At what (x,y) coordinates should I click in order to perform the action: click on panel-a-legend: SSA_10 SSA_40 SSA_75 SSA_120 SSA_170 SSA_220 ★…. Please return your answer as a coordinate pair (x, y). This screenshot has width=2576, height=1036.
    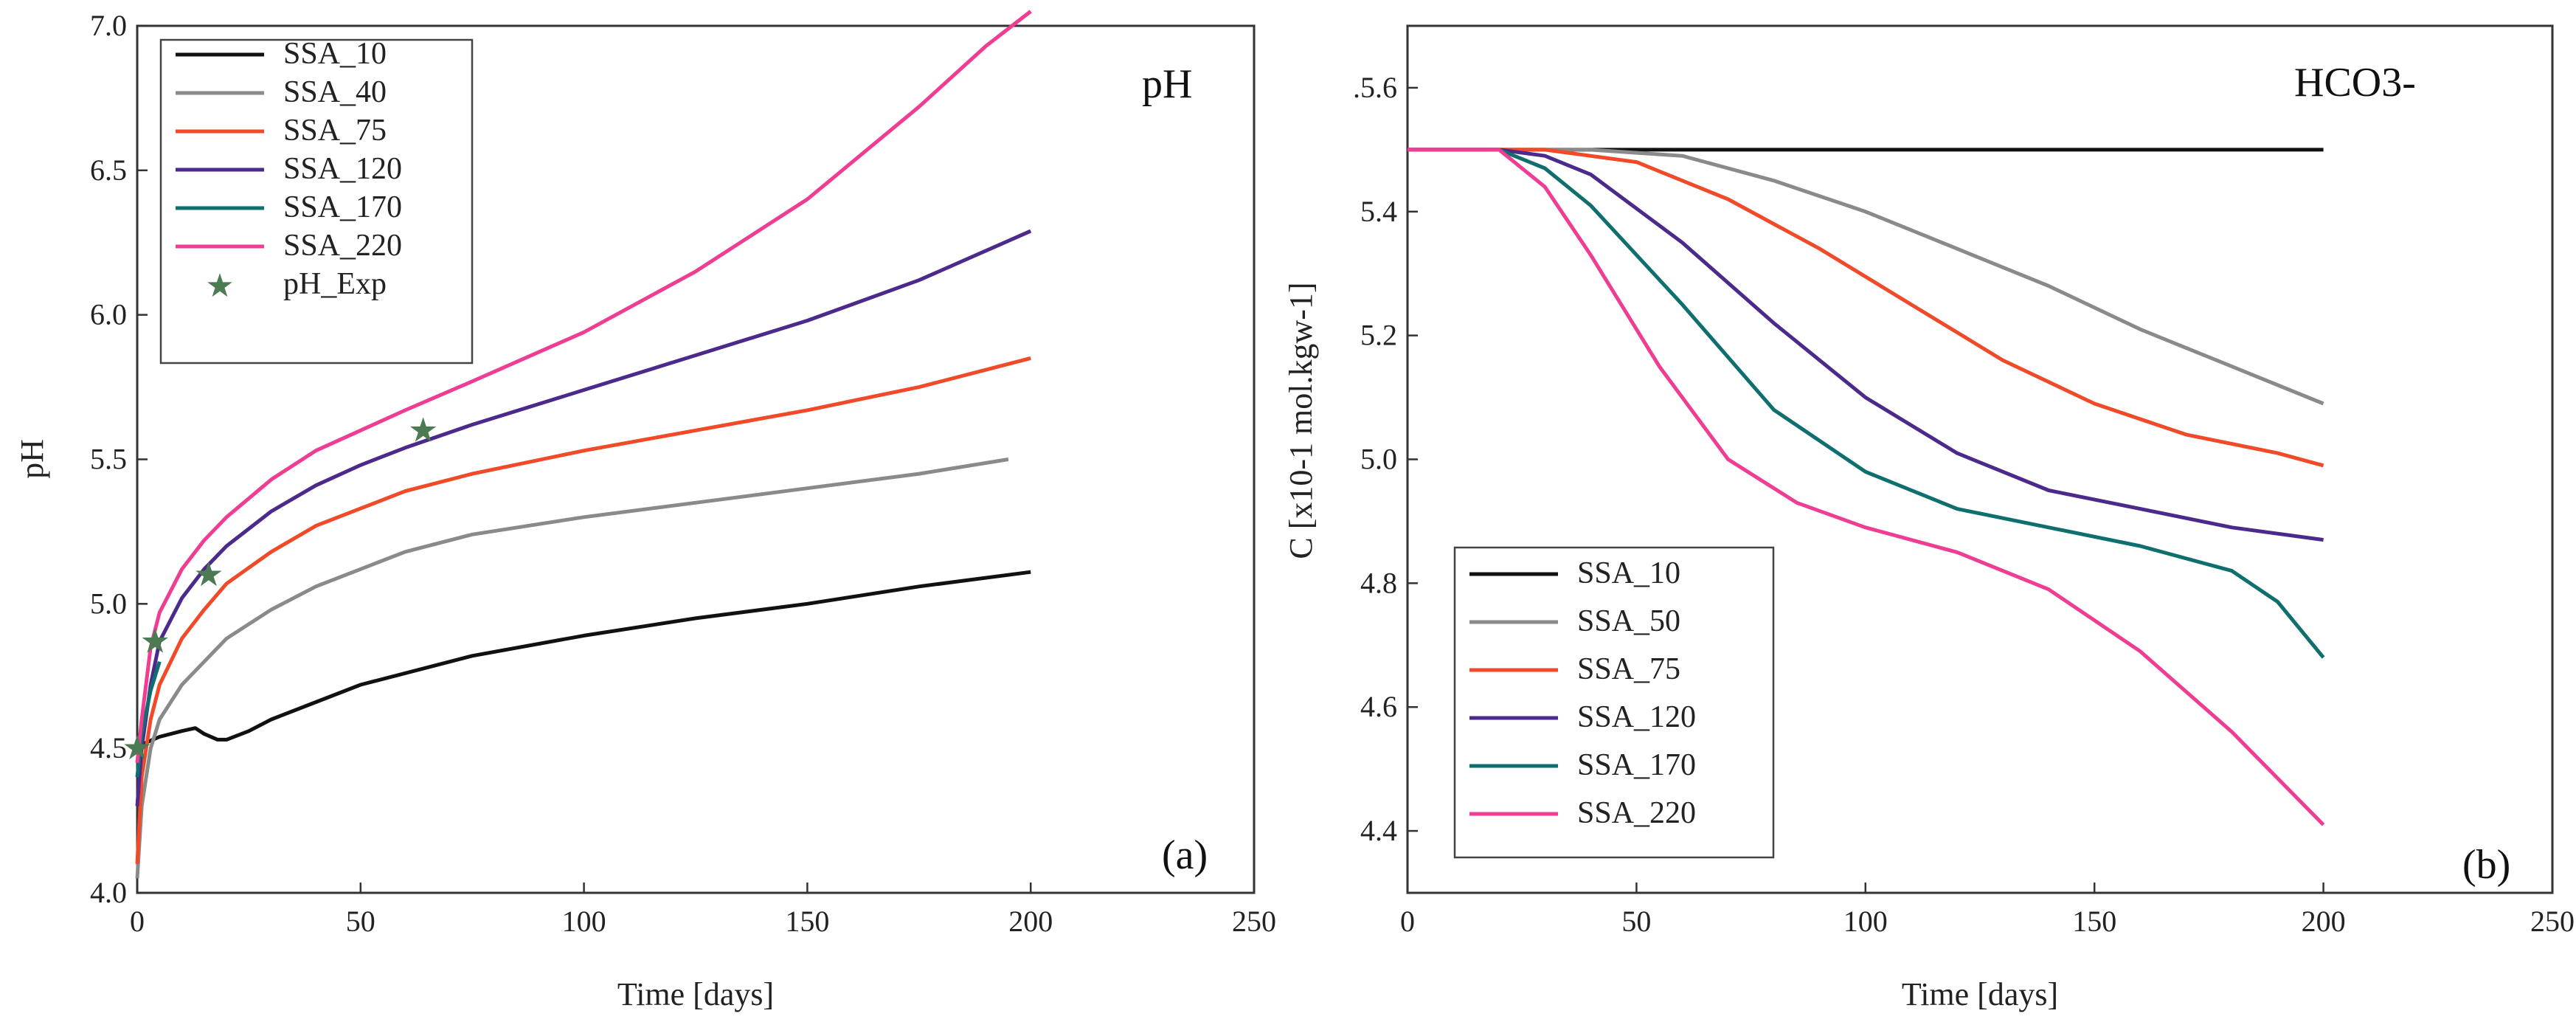
    Looking at the image, I should click on (317, 201).